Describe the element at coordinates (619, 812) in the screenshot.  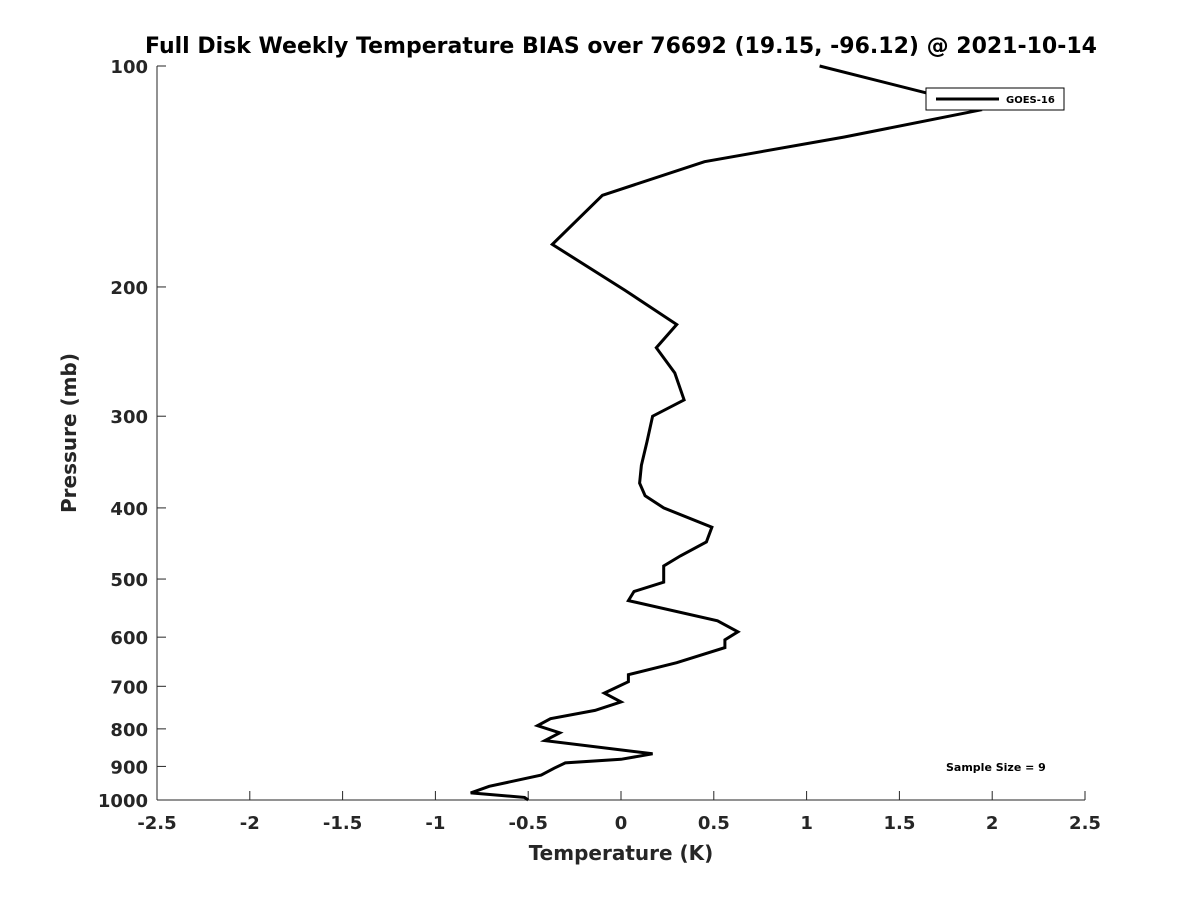
I see `x-axis-ticks: -2.5 -2 -1.5 -1 -0.5 0 0.5 1 1.5 2 2.5` at that location.